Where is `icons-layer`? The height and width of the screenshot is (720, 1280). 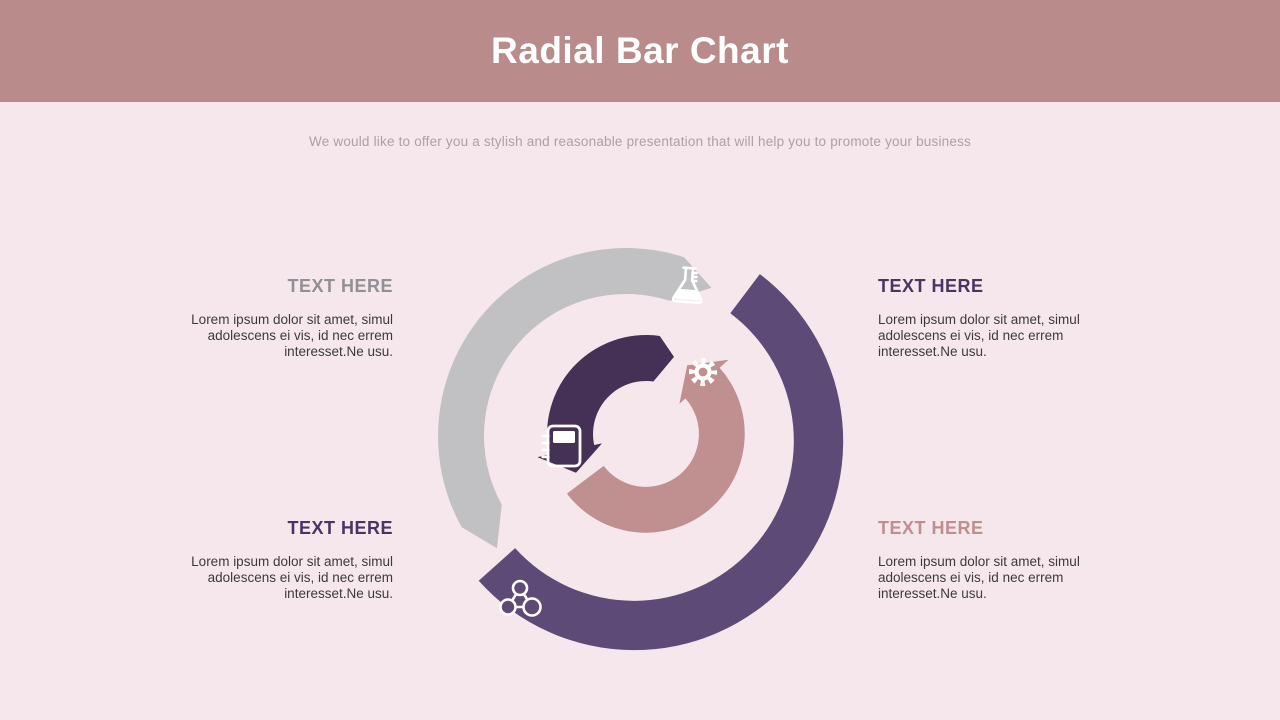
icons-layer is located at coordinates (608, 441).